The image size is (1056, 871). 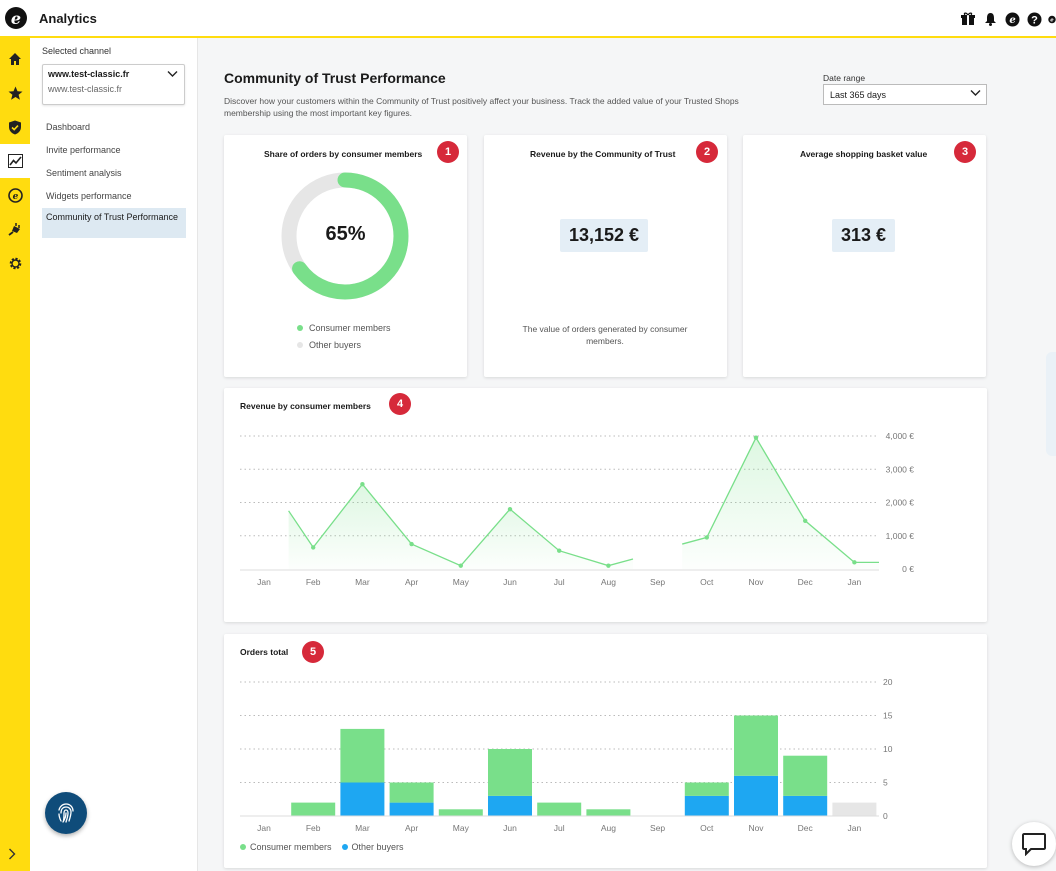 I want to click on fingerprint-button, so click(x=66, y=813).